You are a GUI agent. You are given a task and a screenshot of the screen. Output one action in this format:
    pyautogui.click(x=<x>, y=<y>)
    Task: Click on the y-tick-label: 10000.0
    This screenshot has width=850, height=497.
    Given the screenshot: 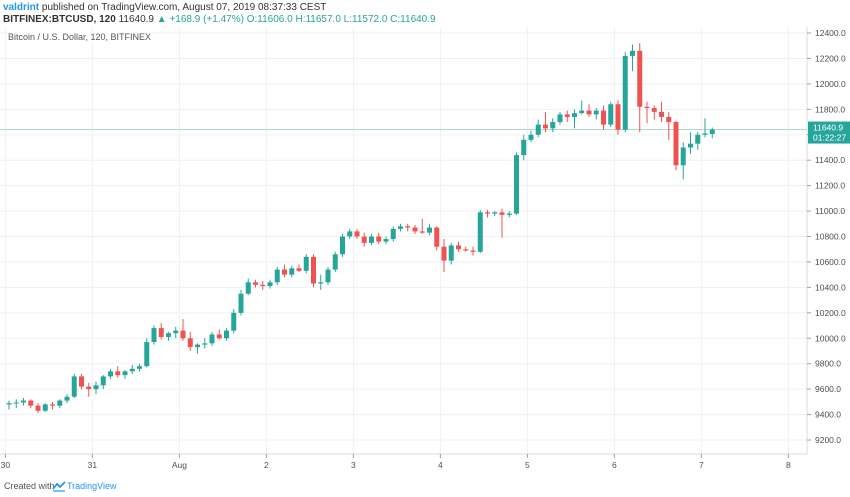 What is the action you would take?
    pyautogui.click(x=830, y=338)
    